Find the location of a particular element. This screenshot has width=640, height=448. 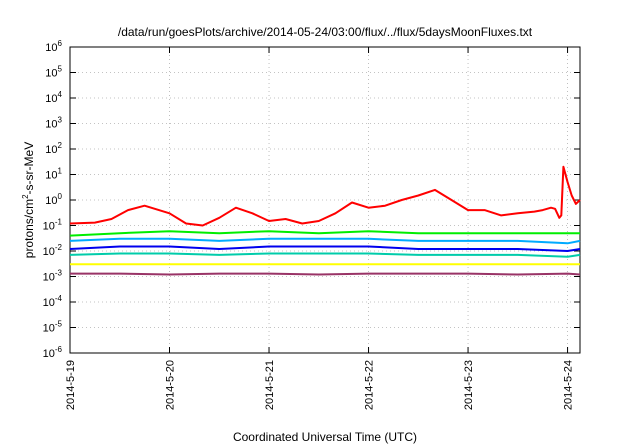

y-tick-exponent: -1 is located at coordinates (59, 222).